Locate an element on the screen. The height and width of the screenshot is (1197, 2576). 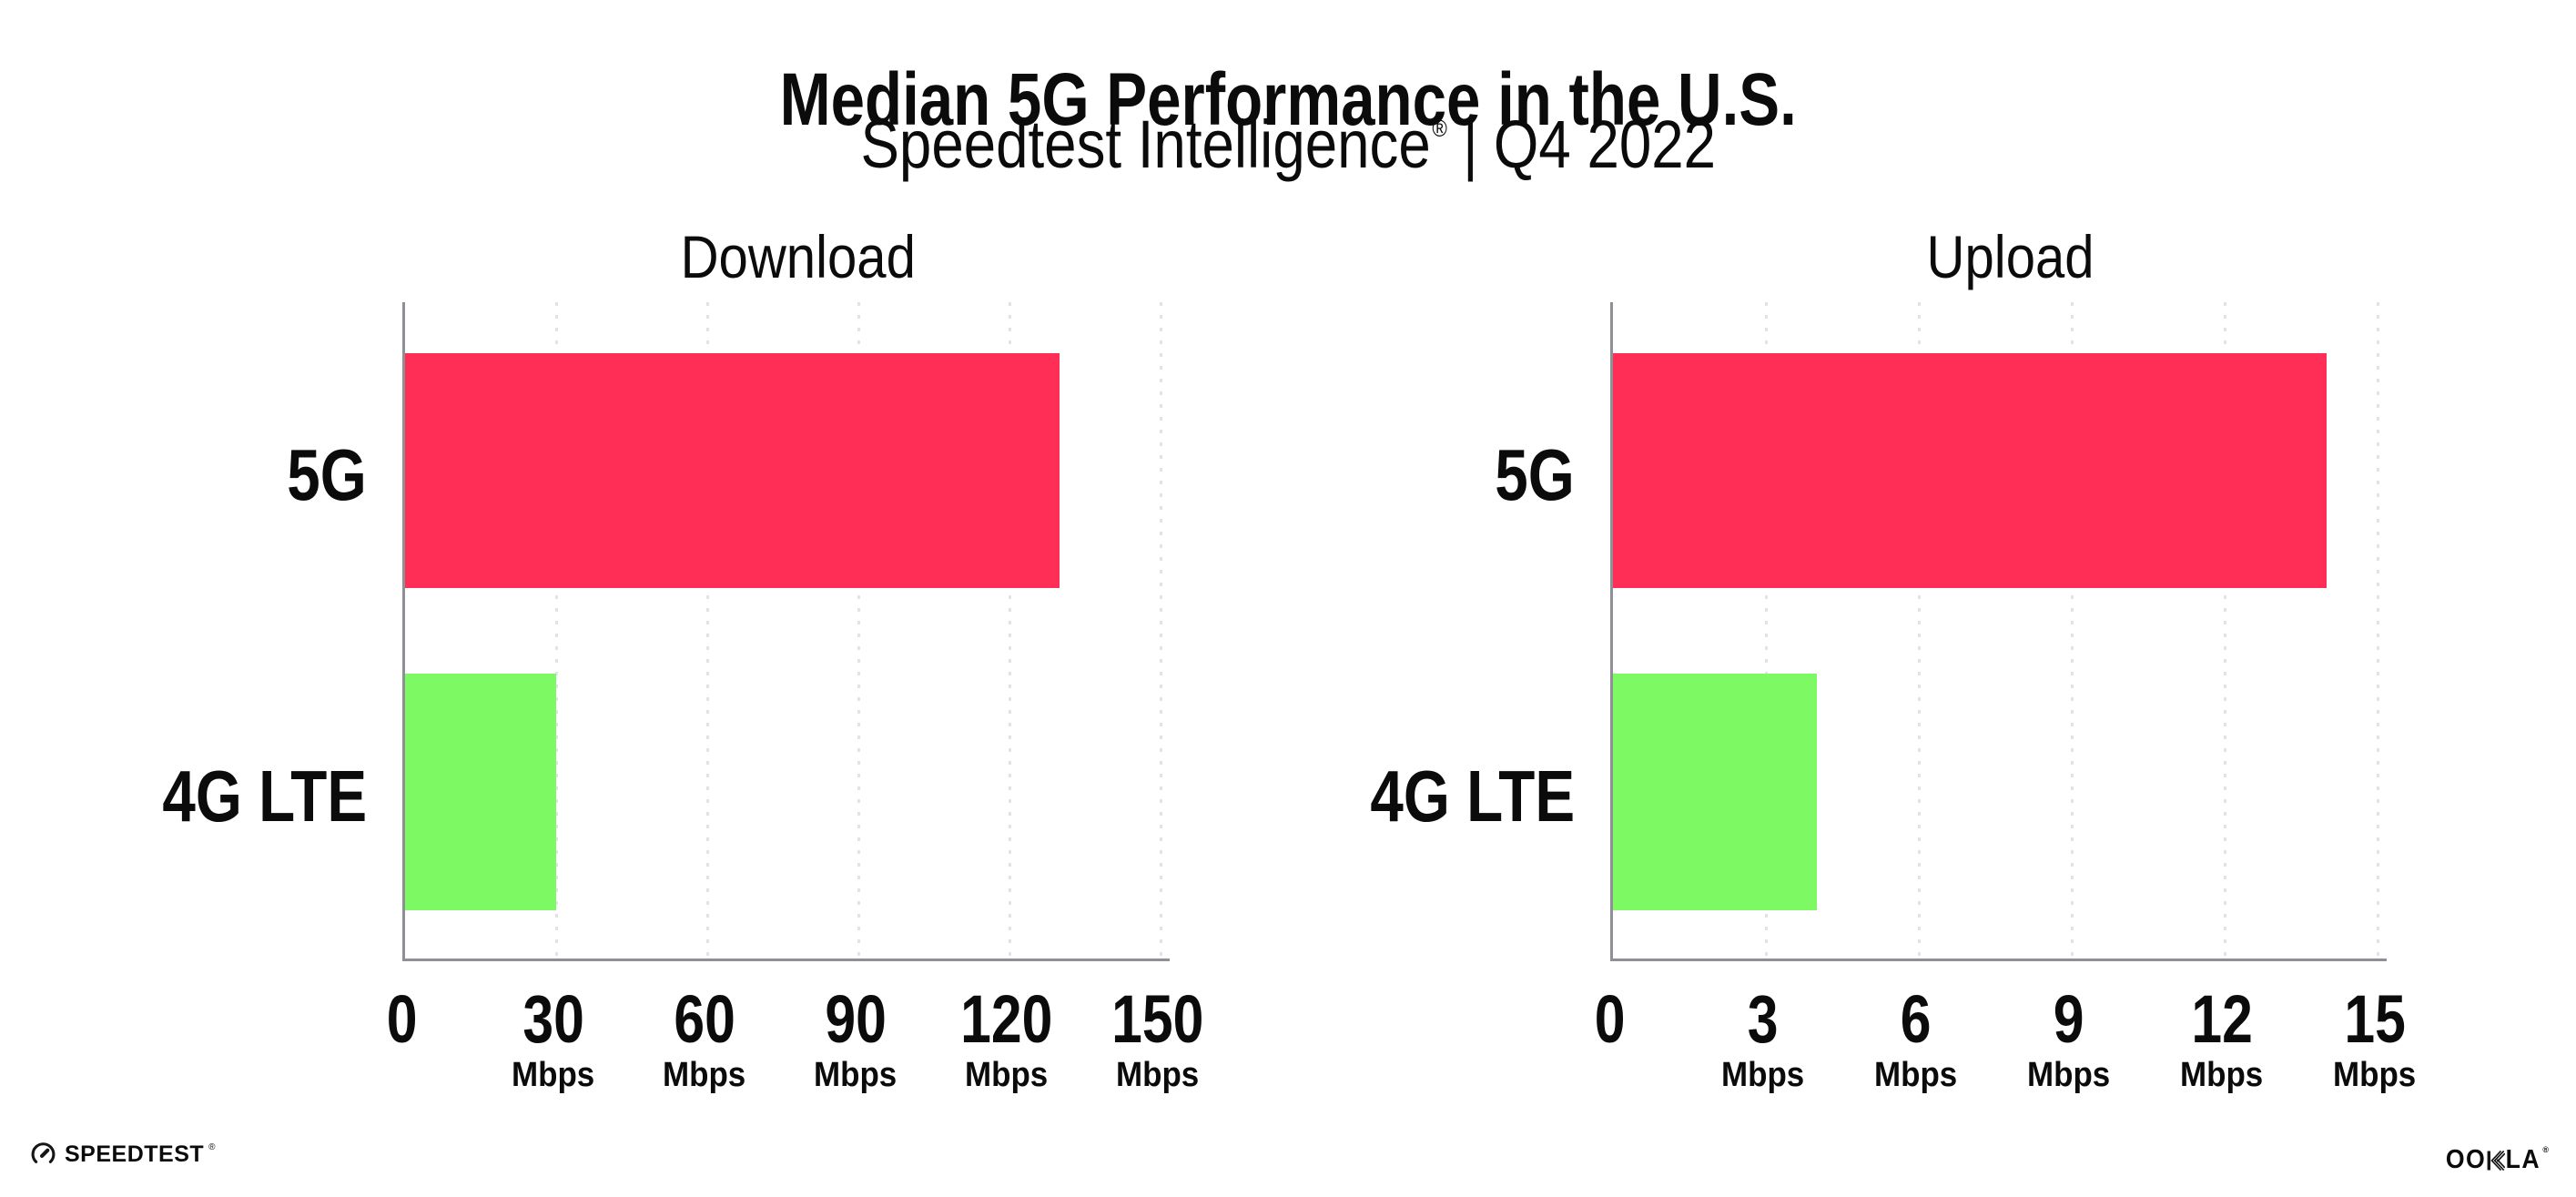
download-tick-60: 60 Mbps is located at coordinates (704, 1038).